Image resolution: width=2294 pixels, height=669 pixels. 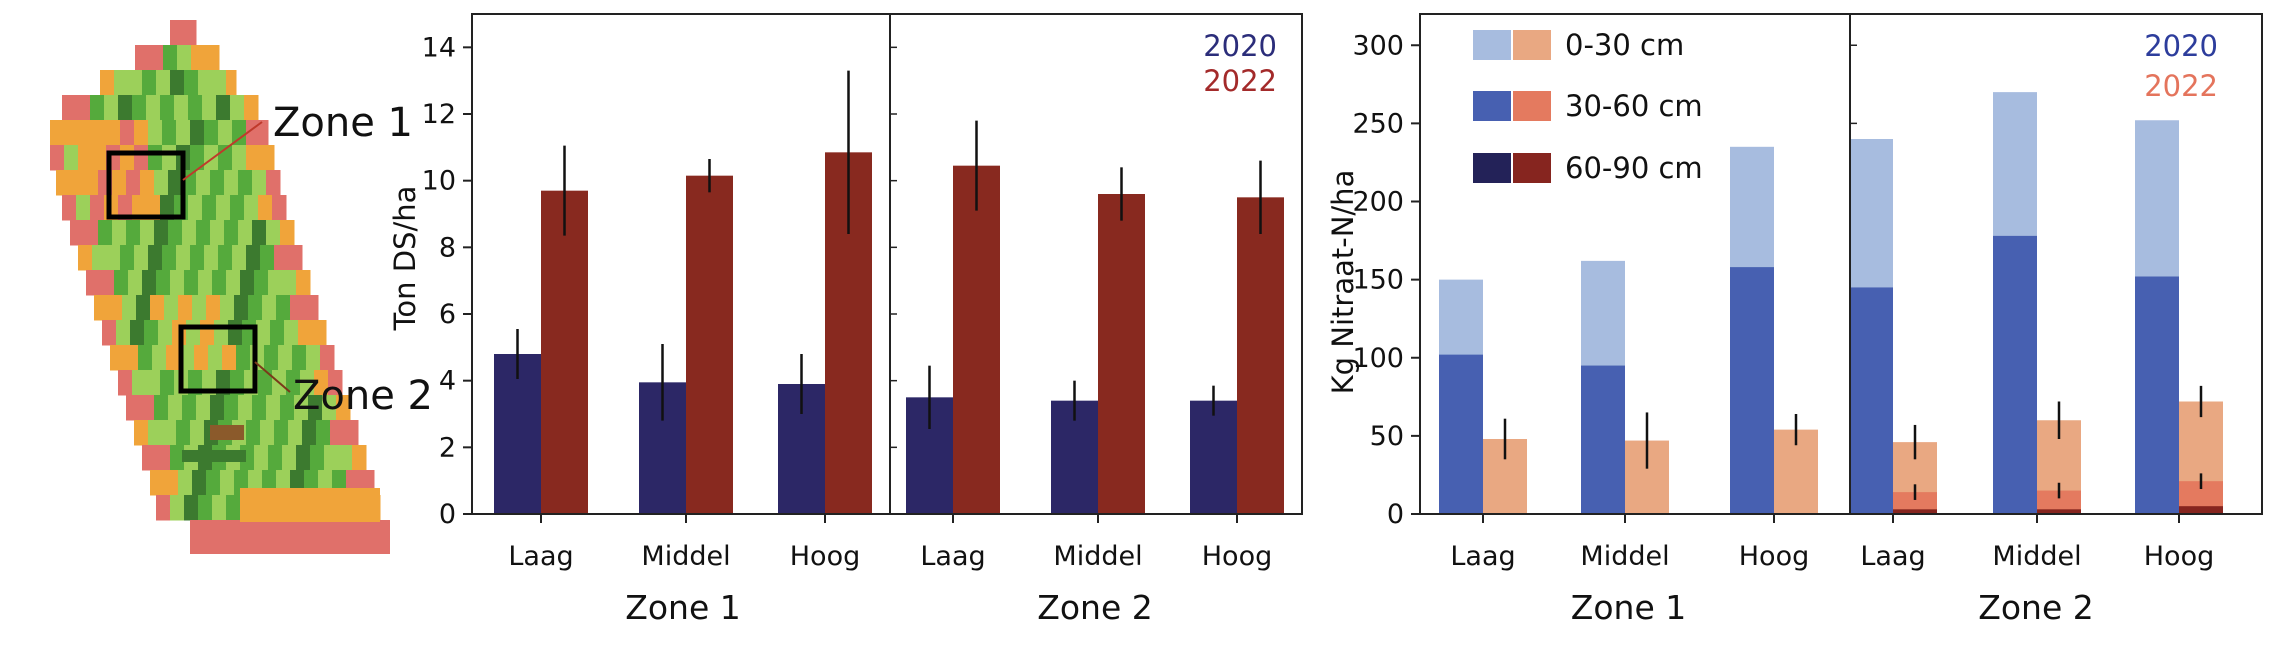 What do you see at coordinates (272, 377) in the screenshot?
I see `zone-2-pointer` at bounding box center [272, 377].